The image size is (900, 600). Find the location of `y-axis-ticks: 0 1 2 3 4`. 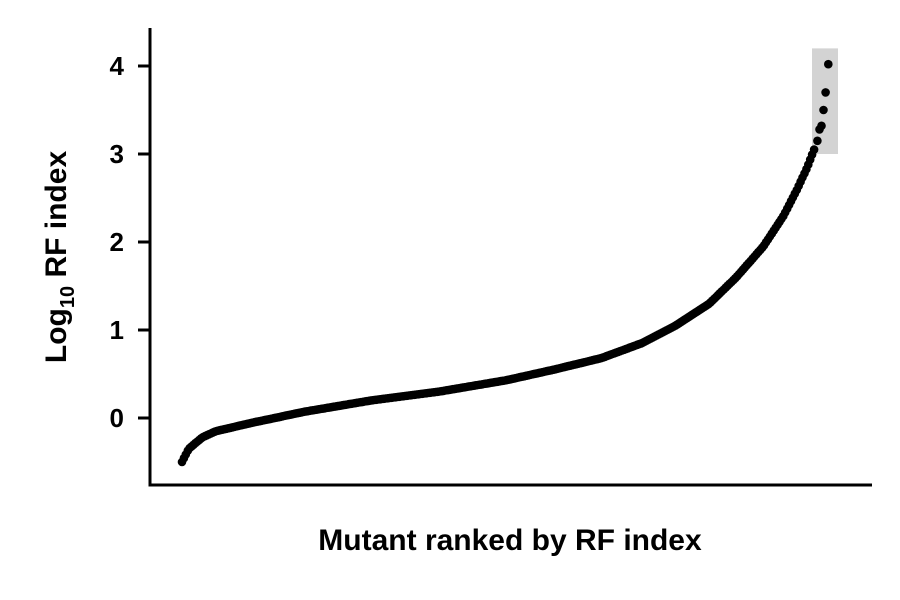

y-axis-ticks: 0 1 2 3 4 is located at coordinates (130, 242).